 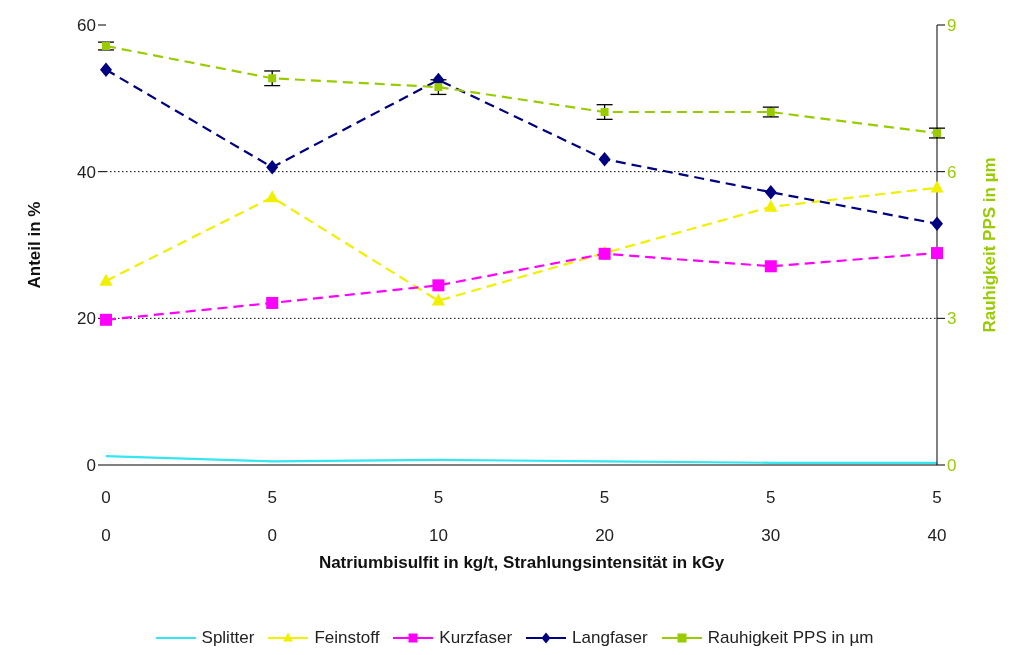 I want to click on x-tick-label: 5 0, so click(x=272, y=516).